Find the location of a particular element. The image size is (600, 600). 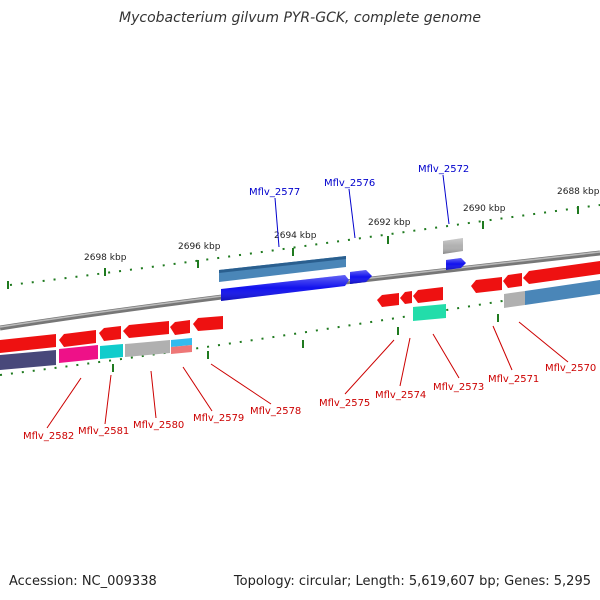

tick-label: 2688 kbp is located at coordinates (578, 192).